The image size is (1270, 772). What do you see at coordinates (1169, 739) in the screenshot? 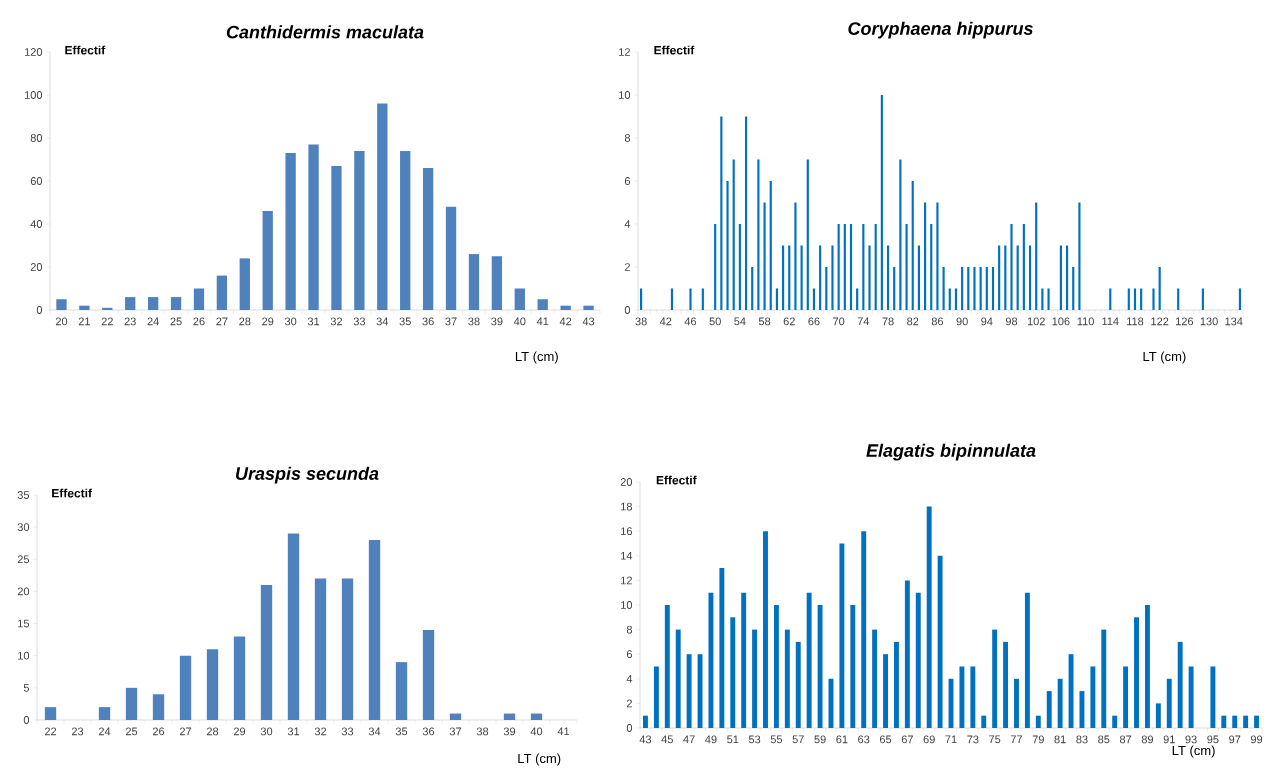
I see `x-tick-label: 91` at bounding box center [1169, 739].